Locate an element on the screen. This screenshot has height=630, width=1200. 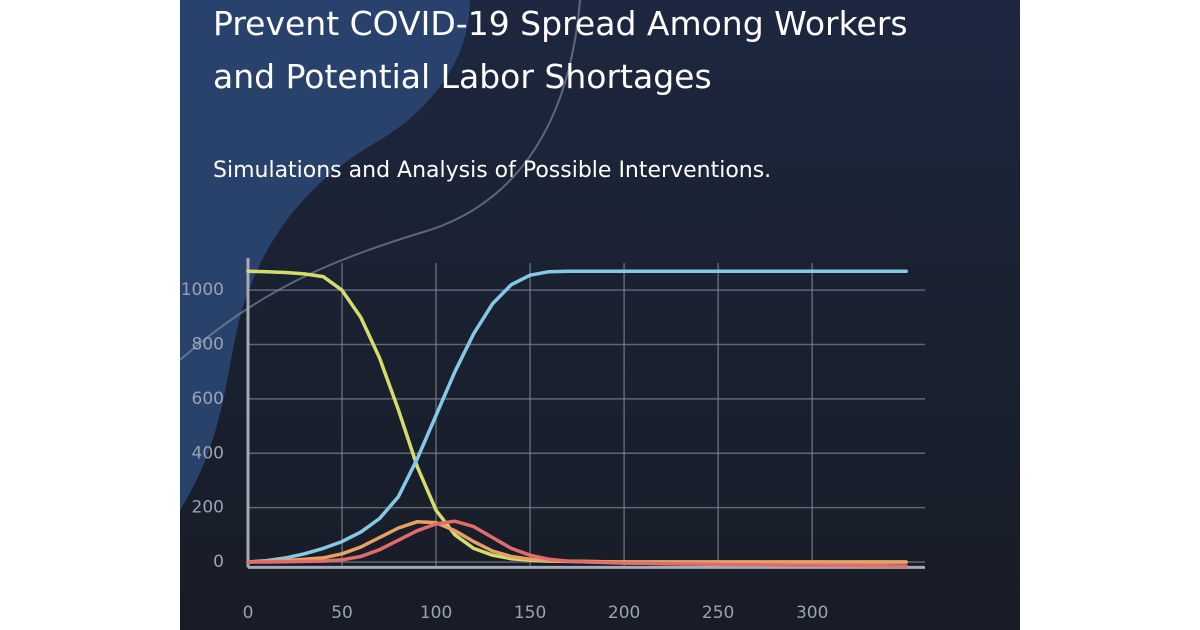
series-line is located at coordinates (577, 543).